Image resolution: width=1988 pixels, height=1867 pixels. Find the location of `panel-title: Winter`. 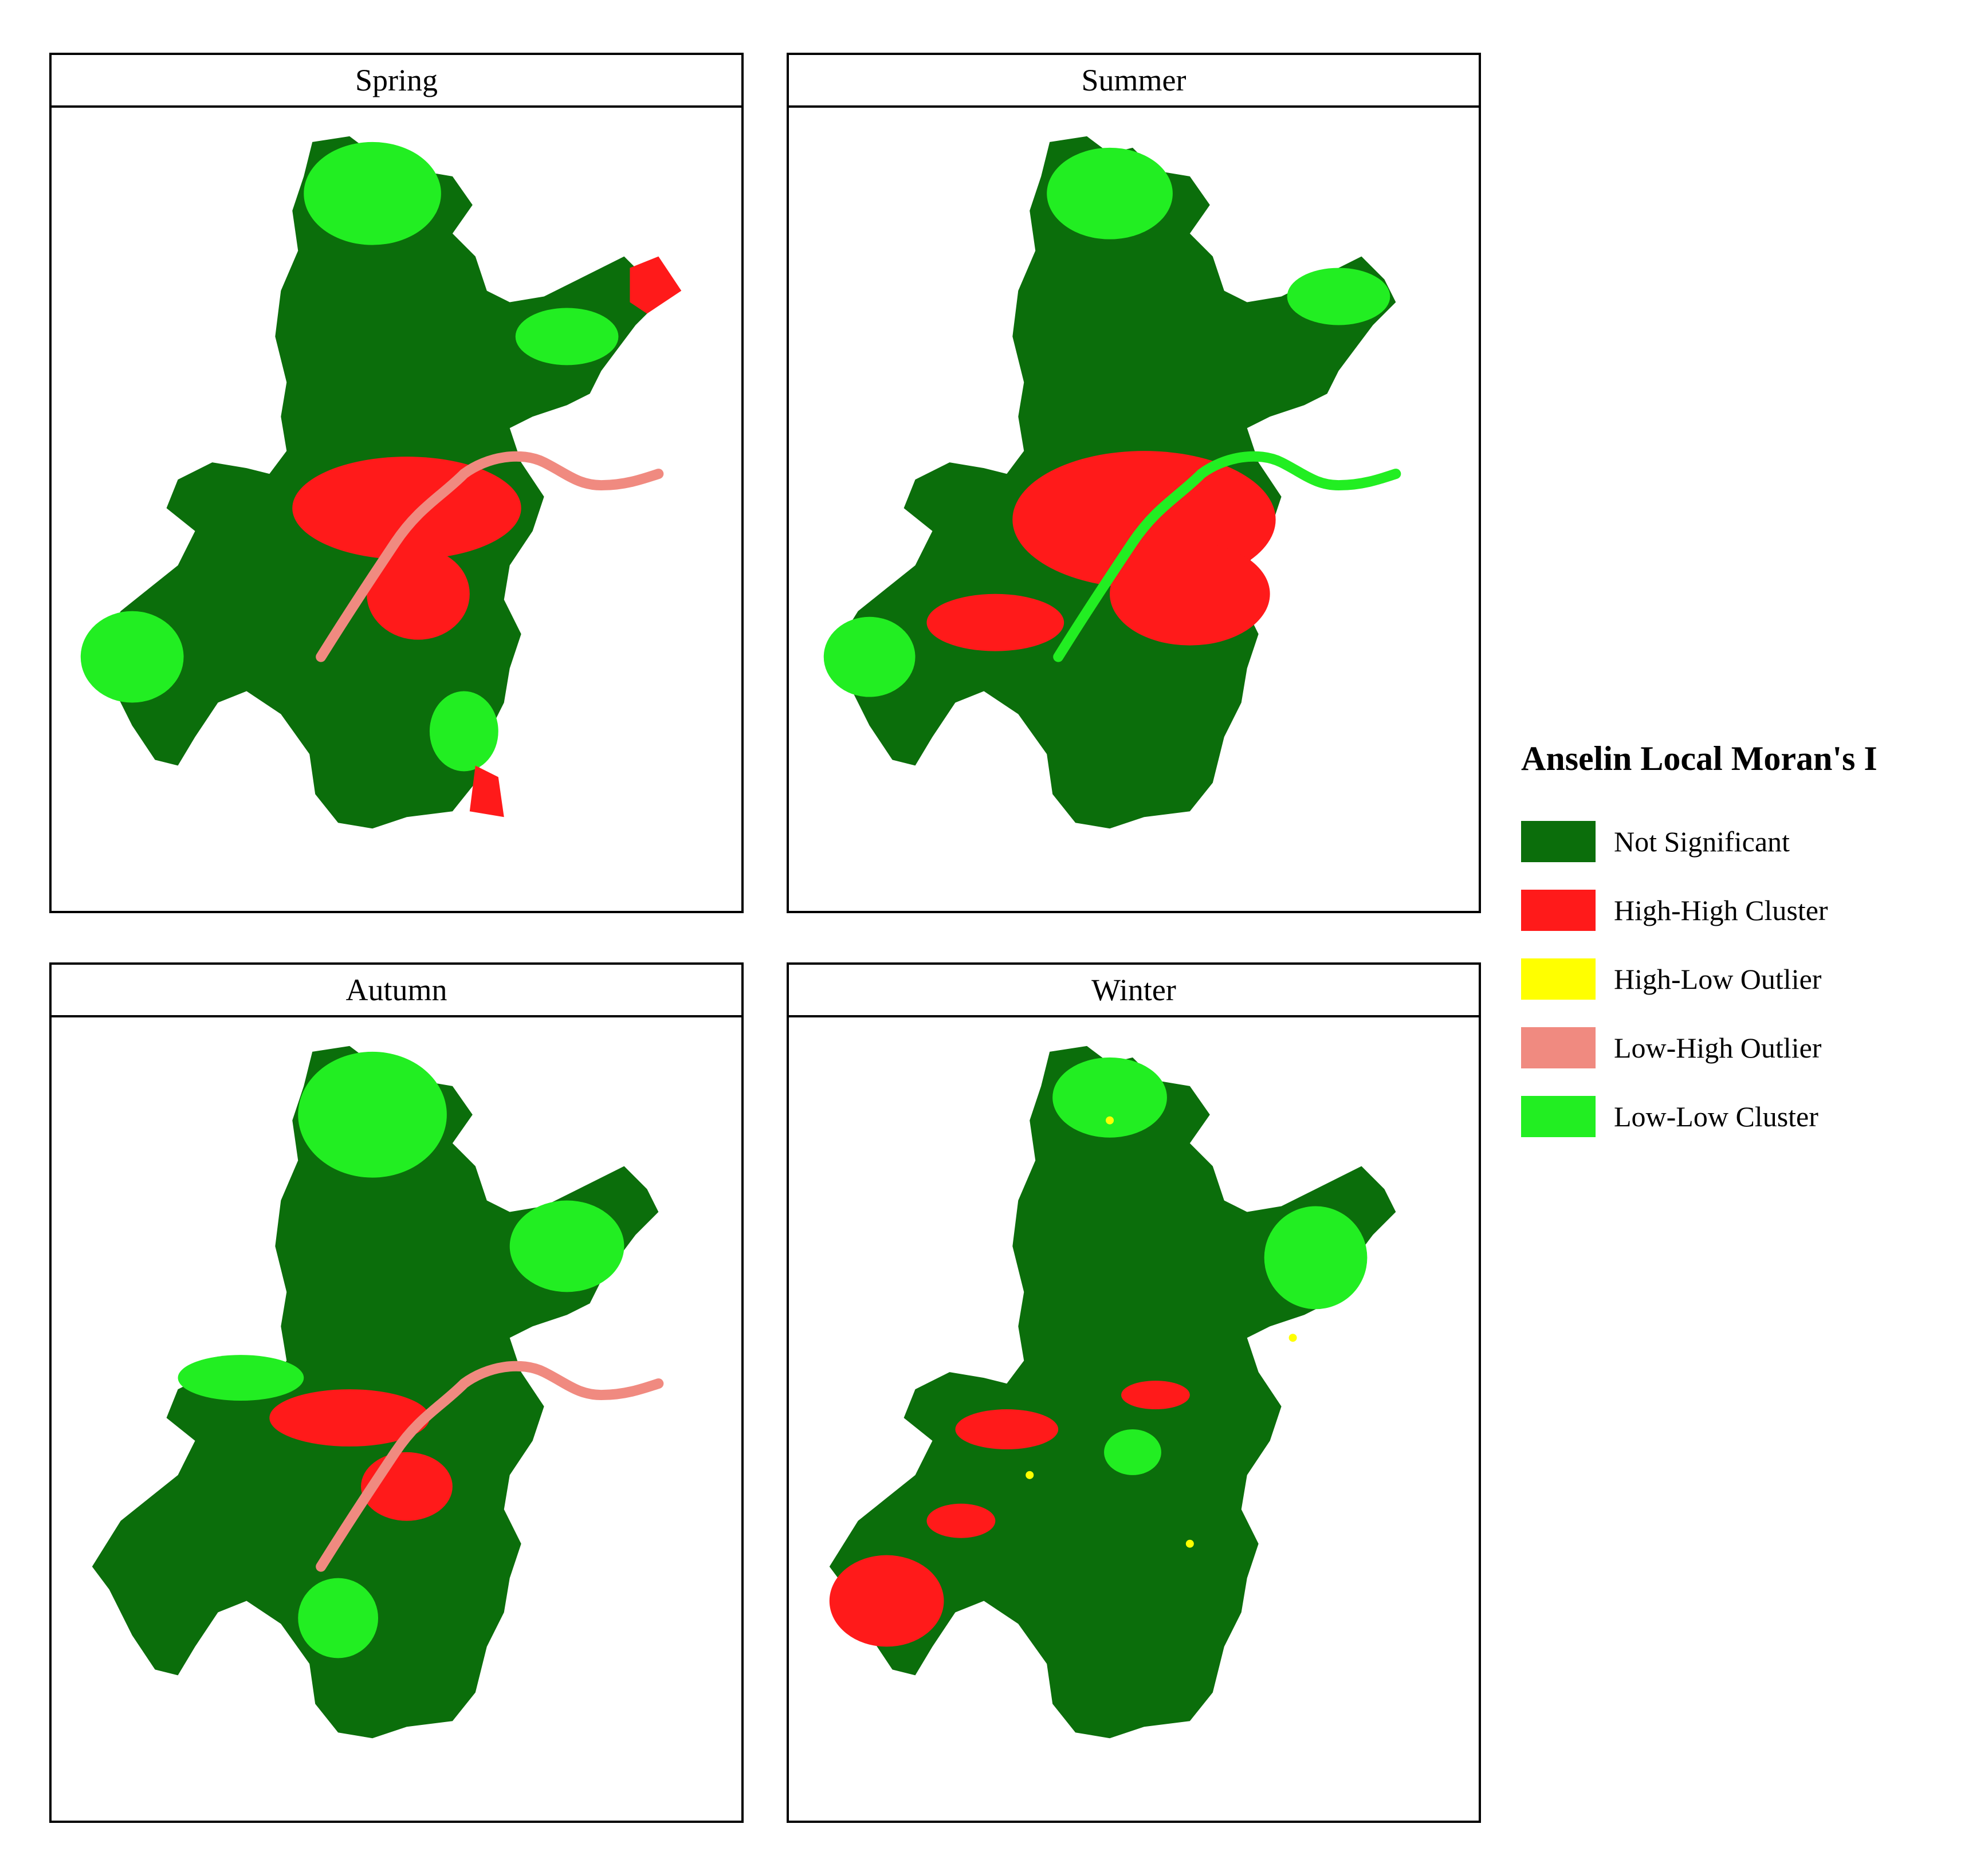

panel-title: Winter is located at coordinates (1134, 991).